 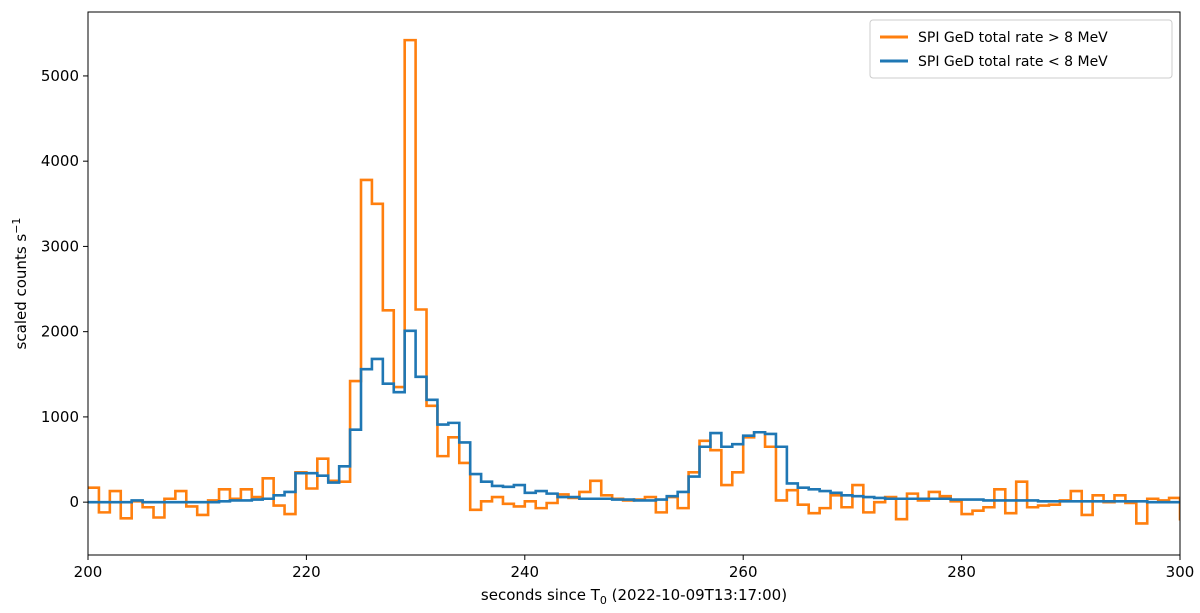 What do you see at coordinates (524, 572) in the screenshot?
I see `x-tick-label: 240` at bounding box center [524, 572].